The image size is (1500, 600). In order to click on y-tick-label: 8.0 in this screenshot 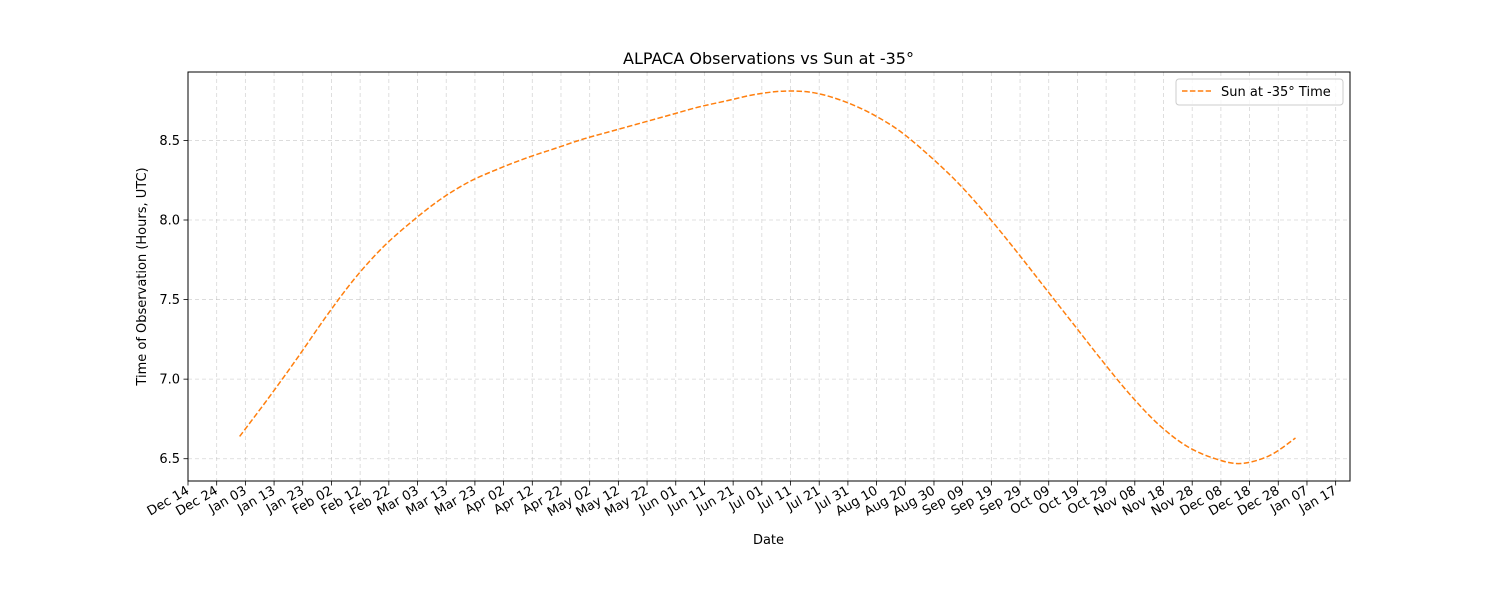, I will do `click(169, 221)`.